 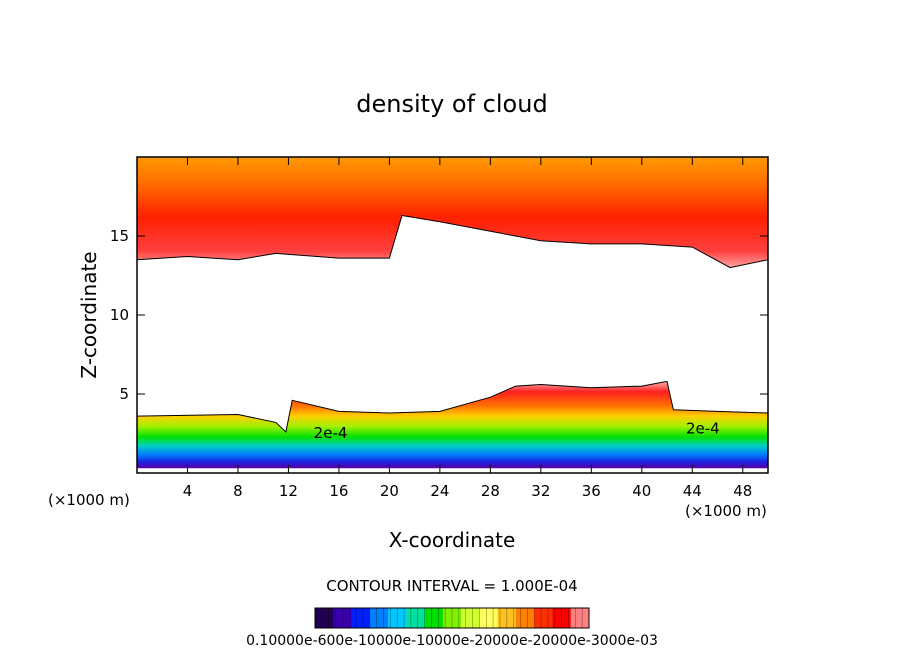 I want to click on x-tick-label-32: 32, so click(x=540, y=491).